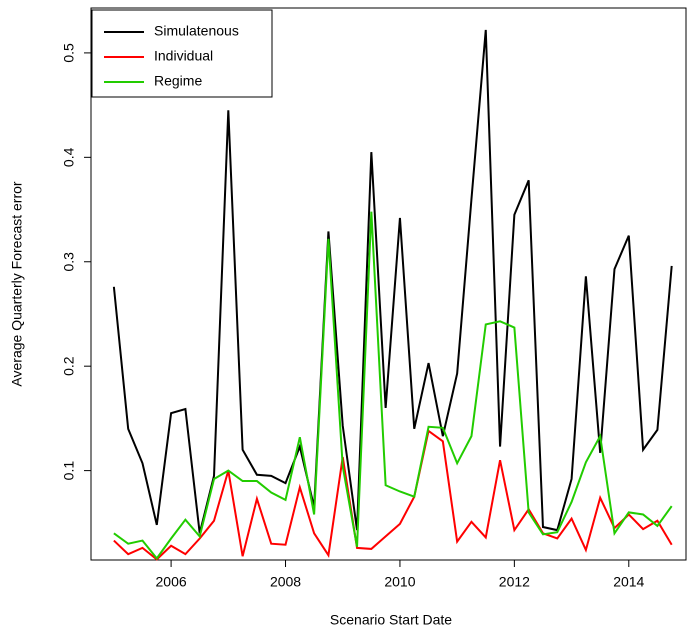 Image resolution: width=687 pixels, height=634 pixels. Describe the element at coordinates (69, 157) in the screenshot. I see `y-tick-label: 0.4` at that location.